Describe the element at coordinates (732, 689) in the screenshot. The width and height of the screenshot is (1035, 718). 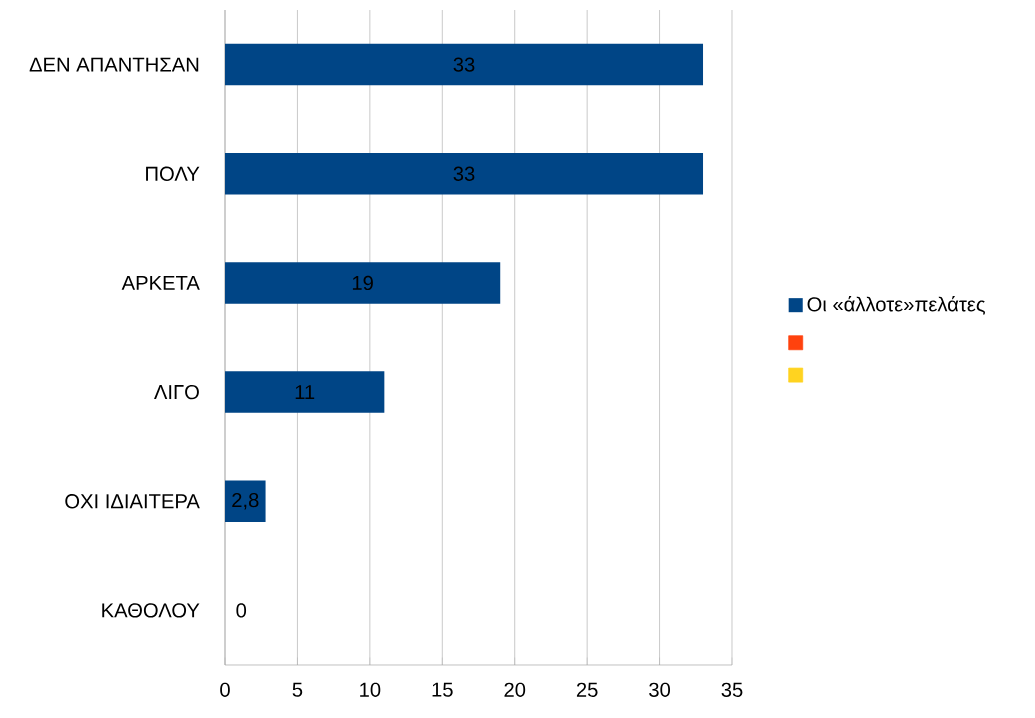
I see `x-tick-label: 35` at that location.